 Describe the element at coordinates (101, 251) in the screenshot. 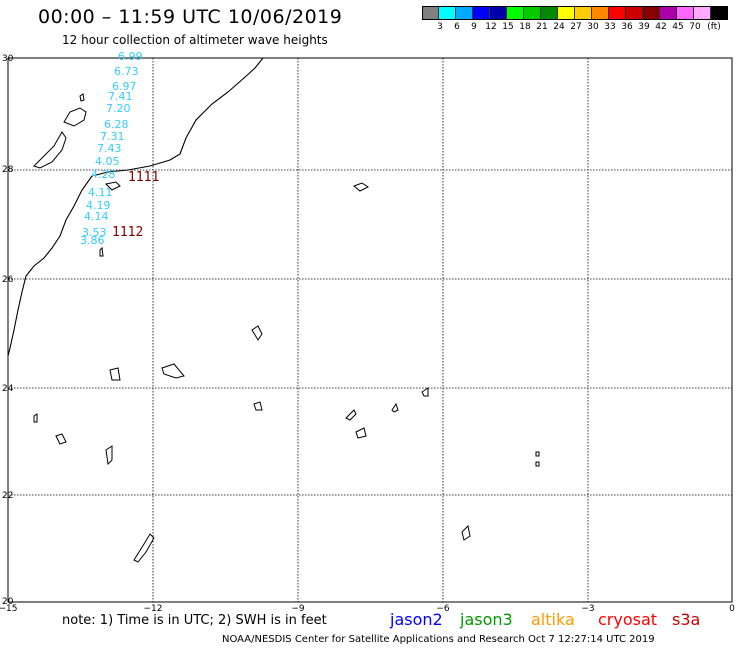

I see `island-b` at that location.